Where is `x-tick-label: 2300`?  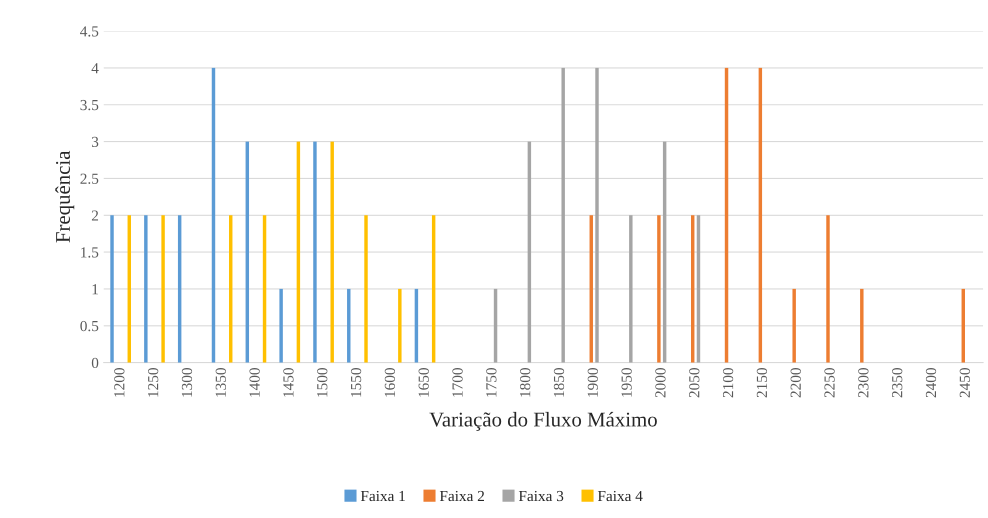 x-tick-label: 2300 is located at coordinates (863, 383).